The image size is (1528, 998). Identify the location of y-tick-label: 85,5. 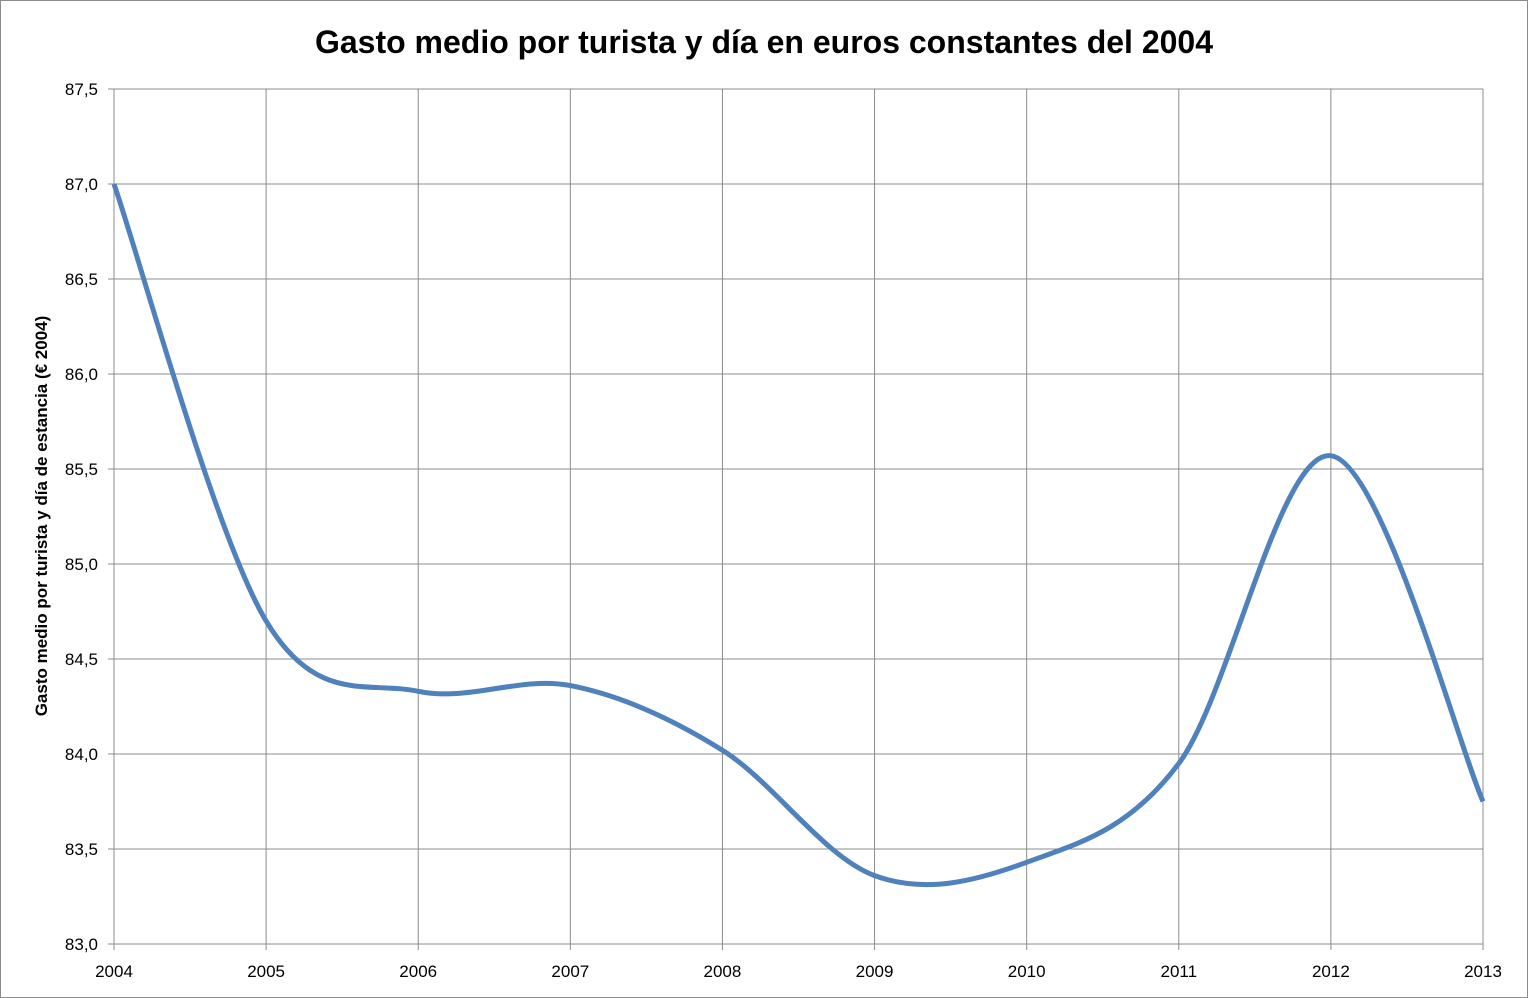
(81, 469).